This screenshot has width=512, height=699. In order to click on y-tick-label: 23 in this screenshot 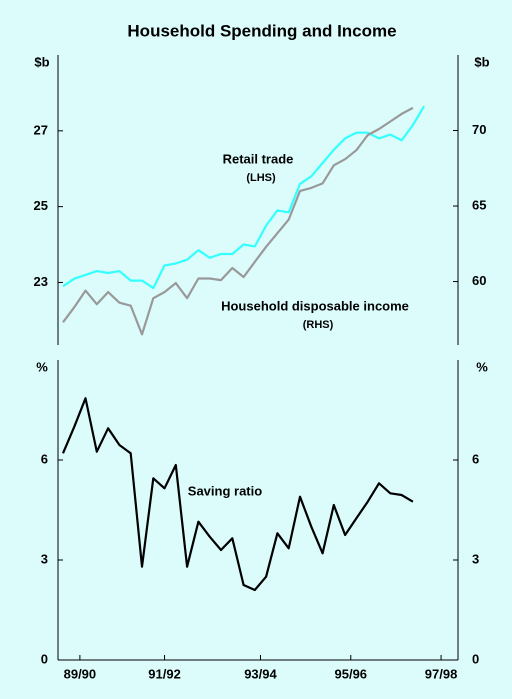, I will do `click(41, 281)`.